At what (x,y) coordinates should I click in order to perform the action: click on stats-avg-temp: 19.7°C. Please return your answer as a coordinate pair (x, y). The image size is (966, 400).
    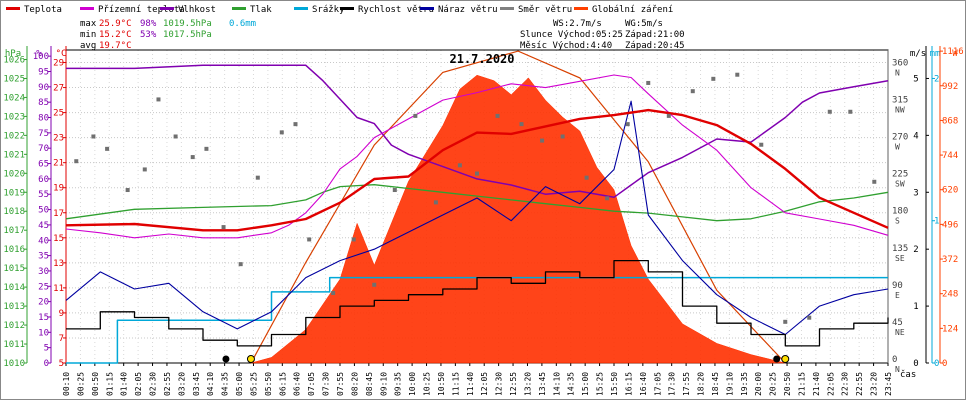
    Looking at the image, I should click on (115, 46).